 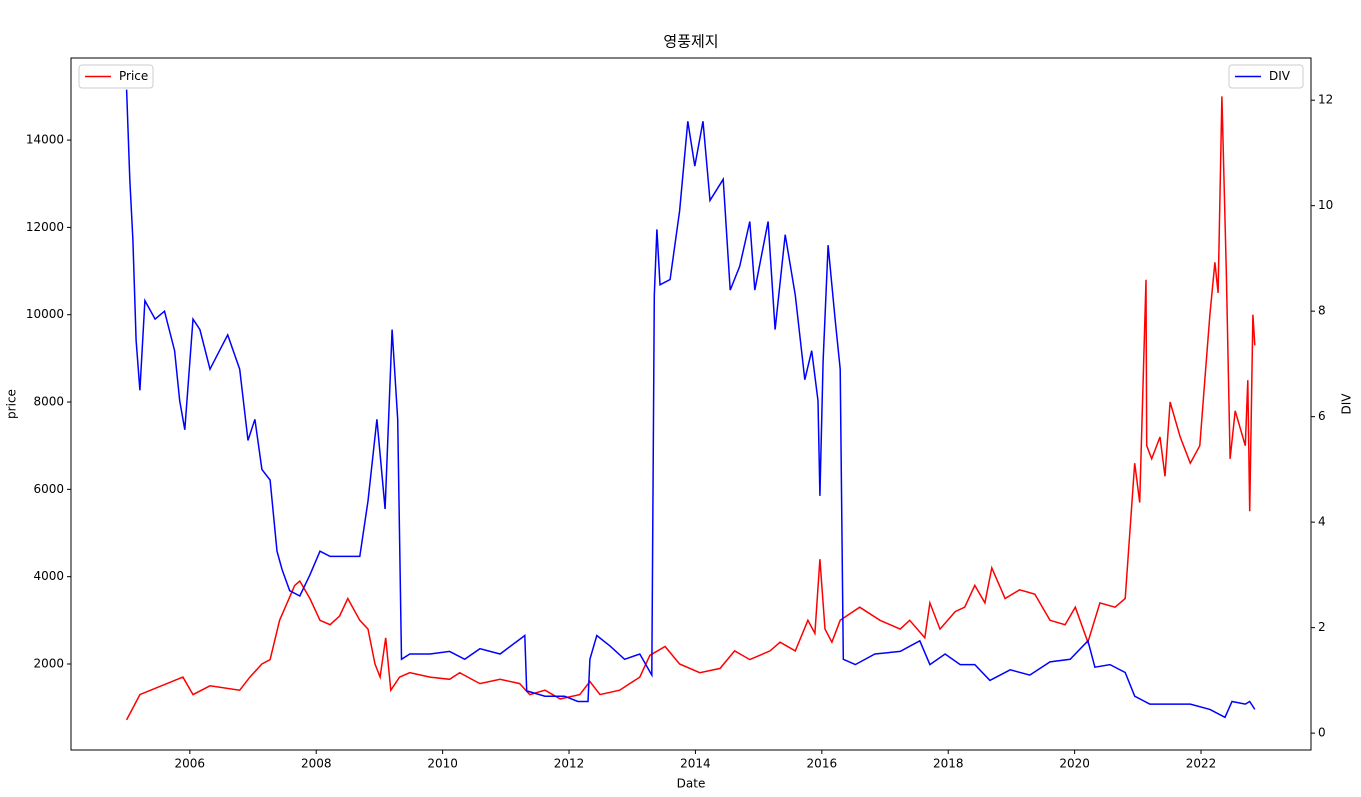 I want to click on y2-tick-label: 8, so click(x=1322, y=311).